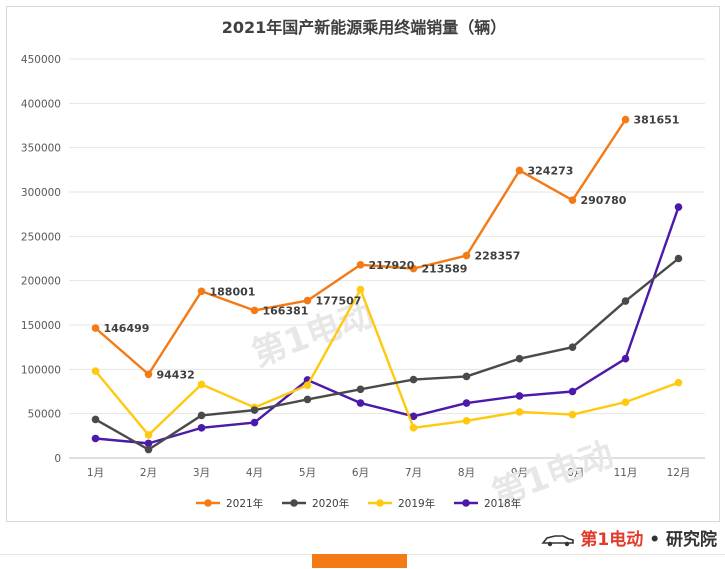 Image resolution: width=725 pixels, height=569 pixels. I want to click on x-tick-label: 3月, so click(201, 473).